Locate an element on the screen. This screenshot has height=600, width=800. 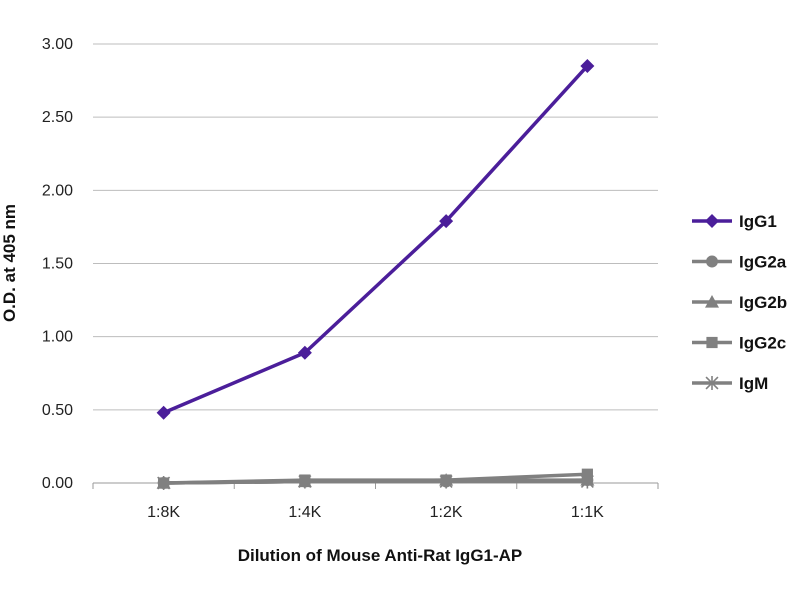
y-tick-label: 0.50 is located at coordinates (57, 410).